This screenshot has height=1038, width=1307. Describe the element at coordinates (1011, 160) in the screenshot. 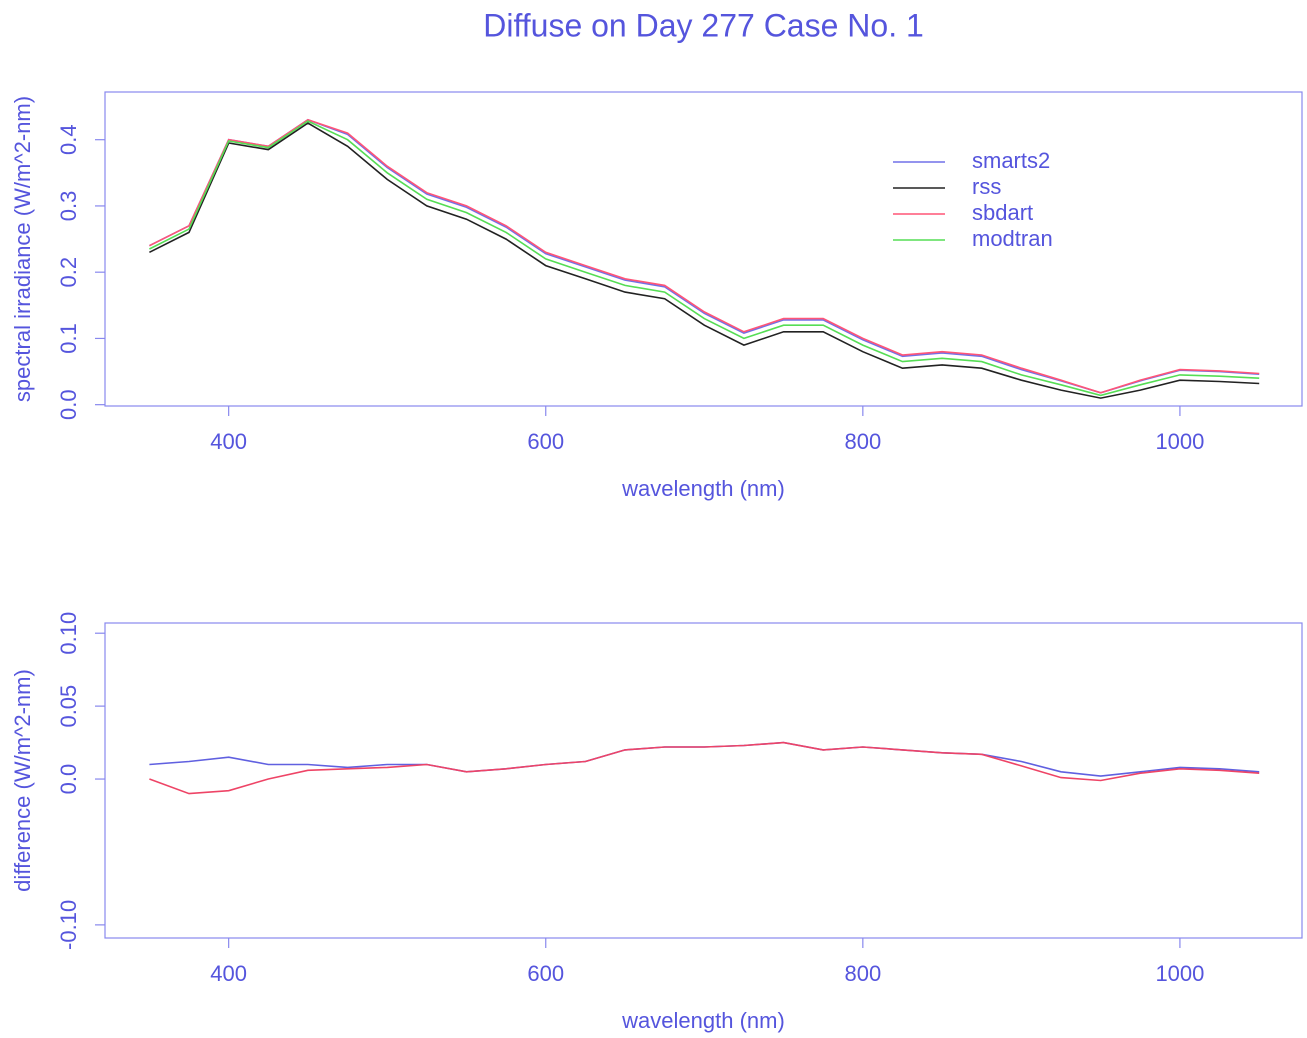

I see `legend-label: smarts2` at that location.